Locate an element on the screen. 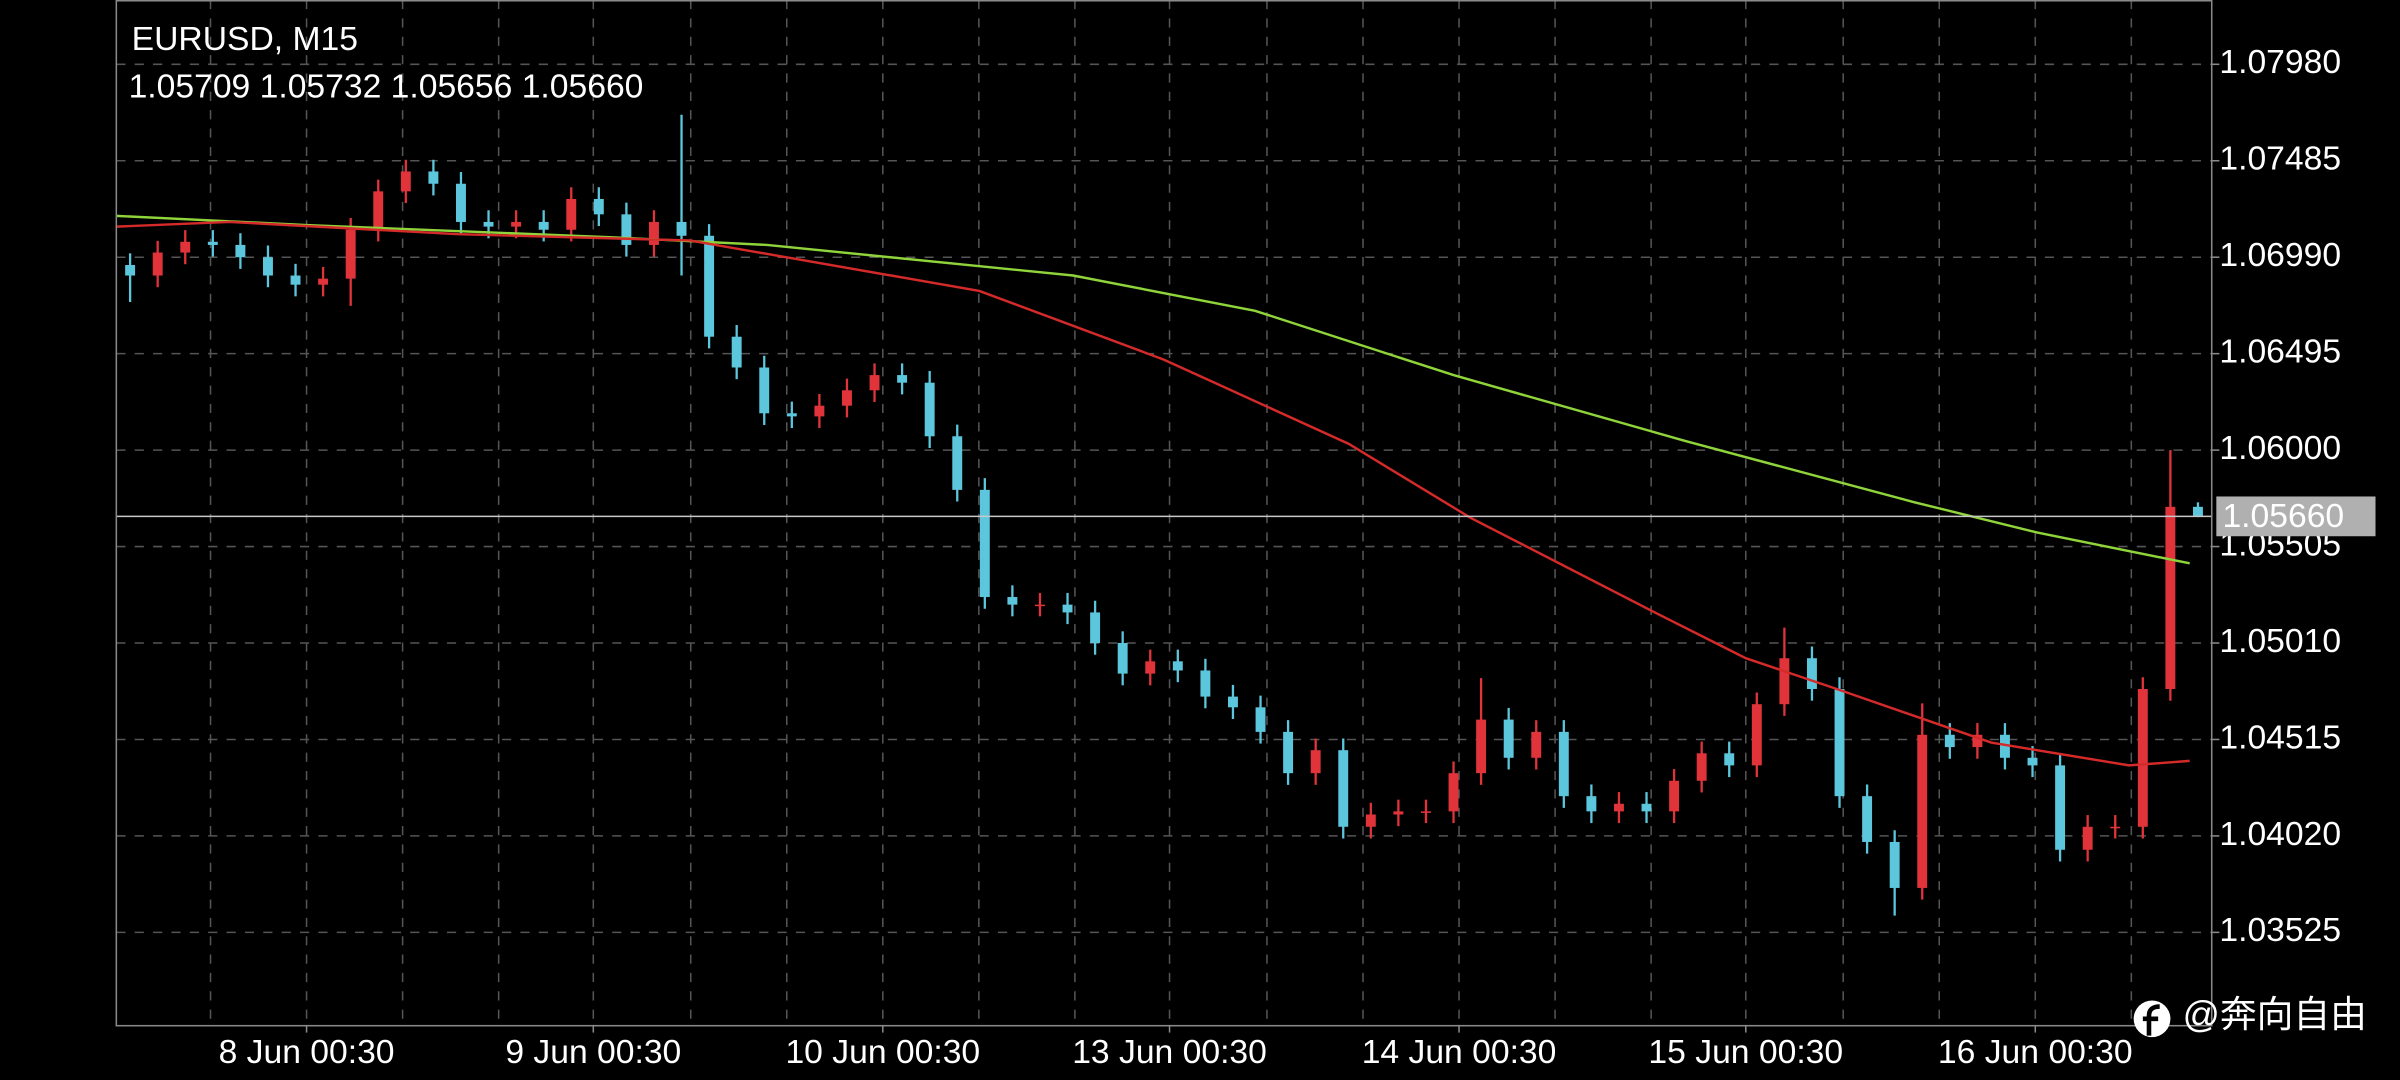  chart-title: EURUSD, M15 is located at coordinates (245, 39).